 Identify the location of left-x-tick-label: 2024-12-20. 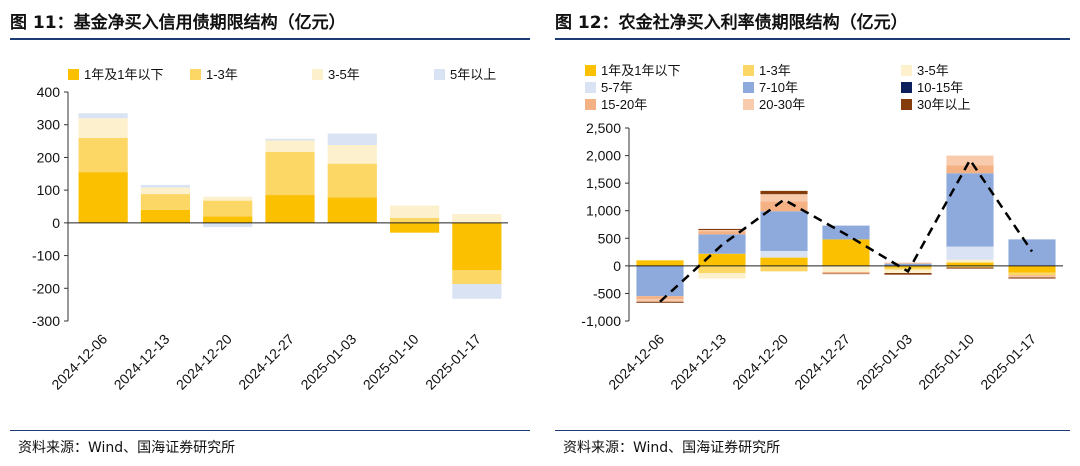
(204, 362).